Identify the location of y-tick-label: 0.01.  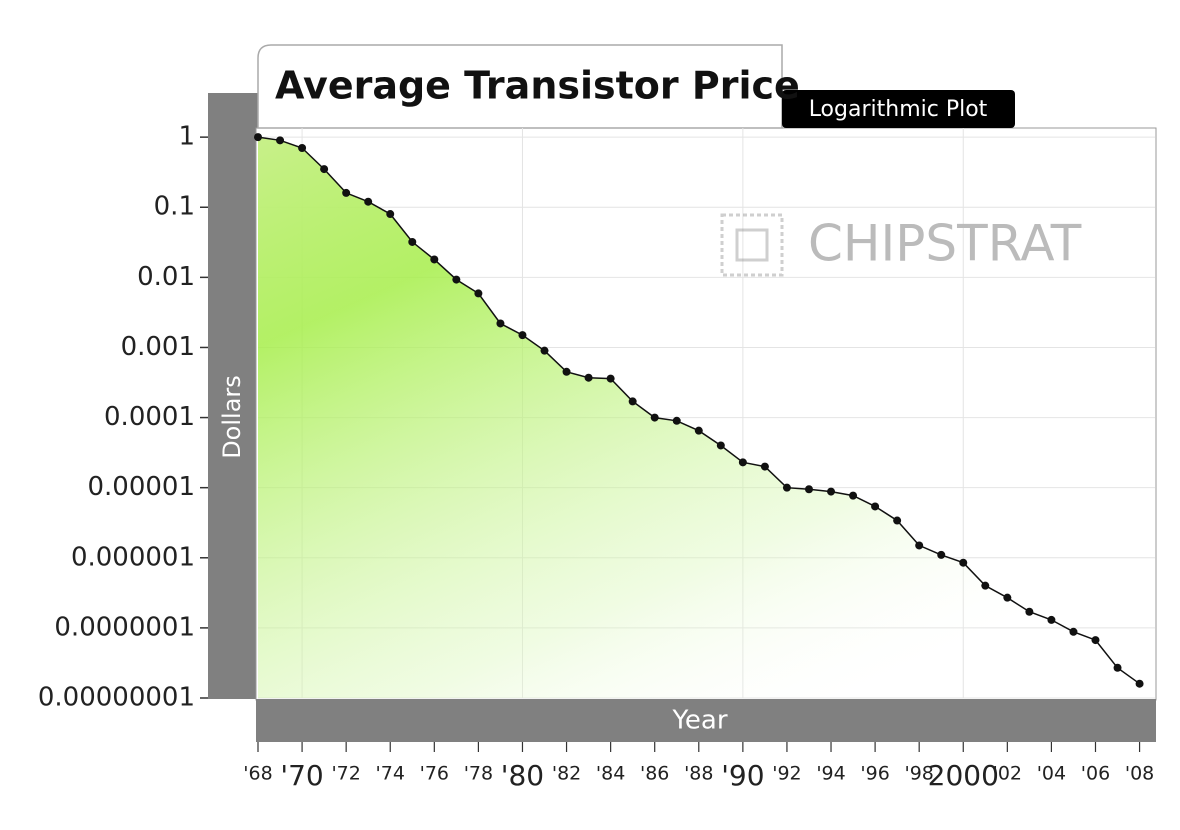
(166, 277).